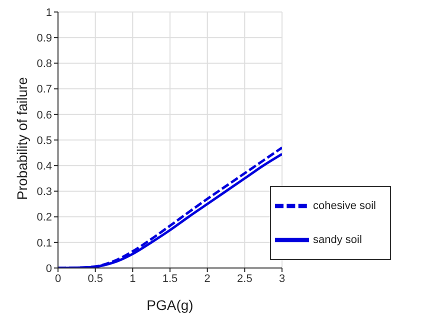 This screenshot has height=333, width=421. I want to click on legend-label: cohesive soil, so click(344, 206).